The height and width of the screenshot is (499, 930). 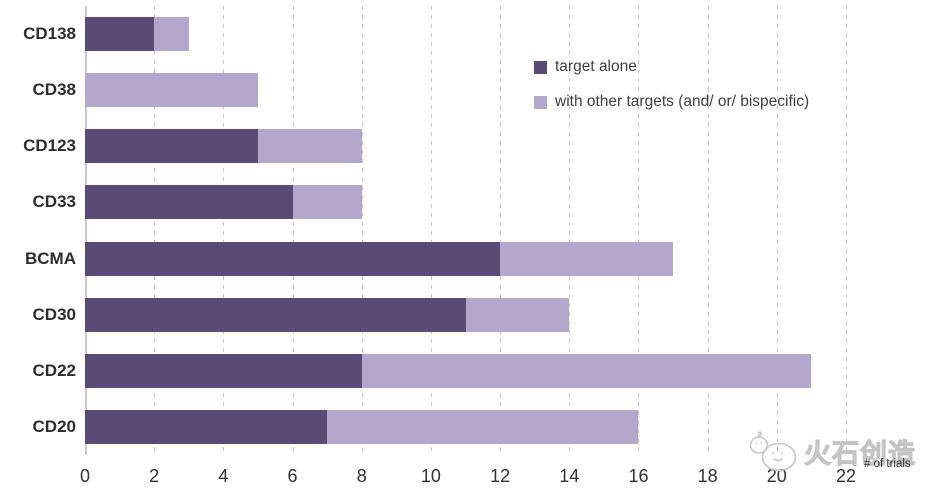 I want to click on bar-cd138-with-other-targets, so click(x=171, y=34).